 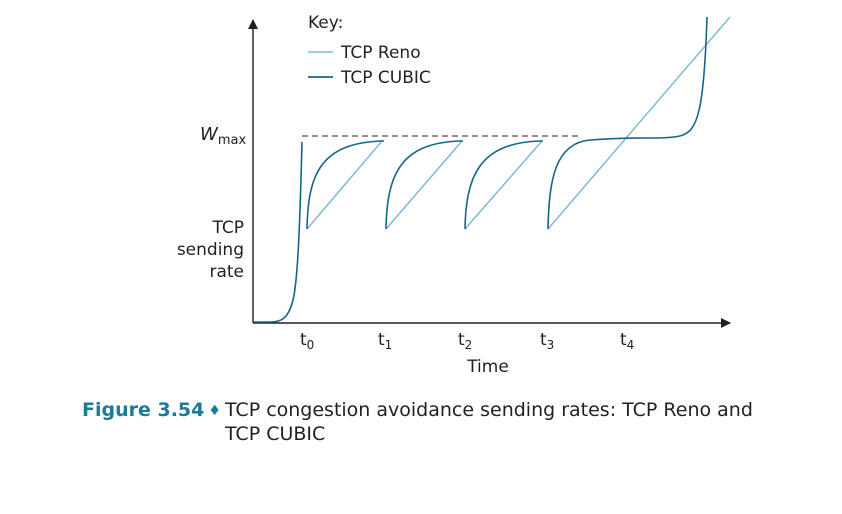 What do you see at coordinates (223, 136) in the screenshot?
I see `wmax-label: Wmax` at bounding box center [223, 136].